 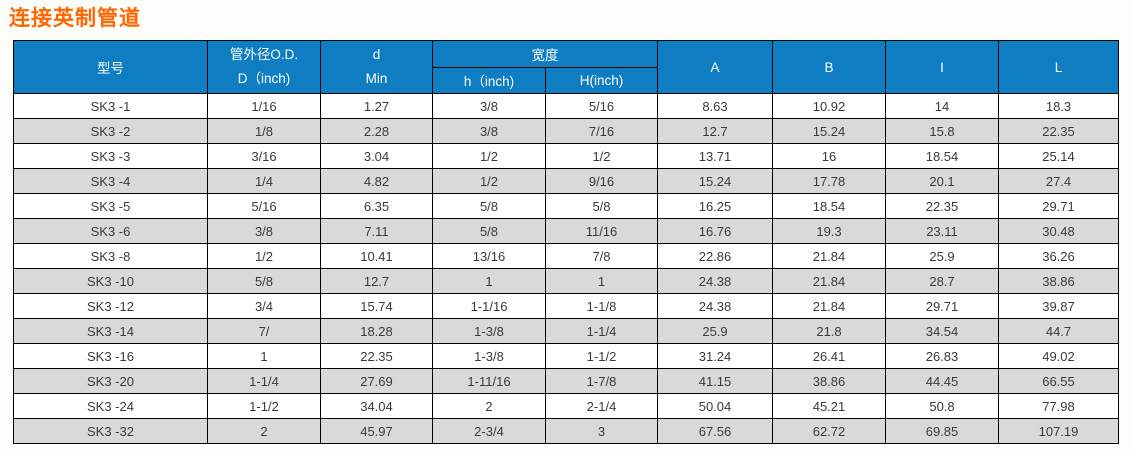 I want to click on table-cell: 44.45, so click(x=942, y=381).